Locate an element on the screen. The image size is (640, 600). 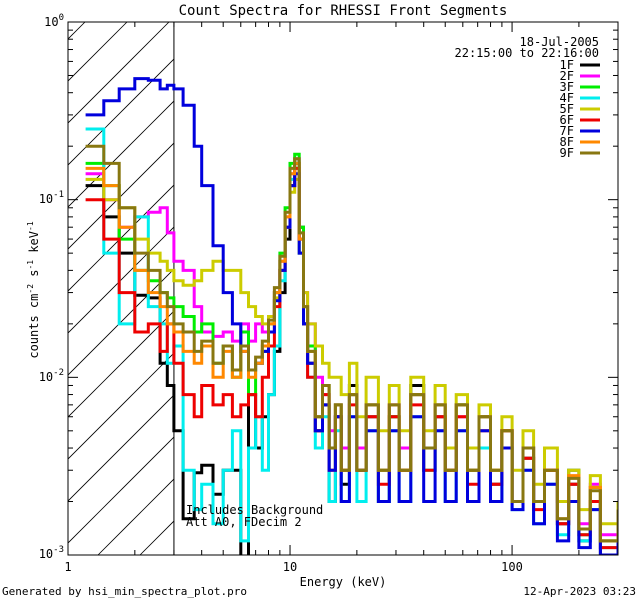
y-tick-labels: 10⁰ 10⁻¹ 10⁻² 10⁻³ is located at coordinates (51, 287).